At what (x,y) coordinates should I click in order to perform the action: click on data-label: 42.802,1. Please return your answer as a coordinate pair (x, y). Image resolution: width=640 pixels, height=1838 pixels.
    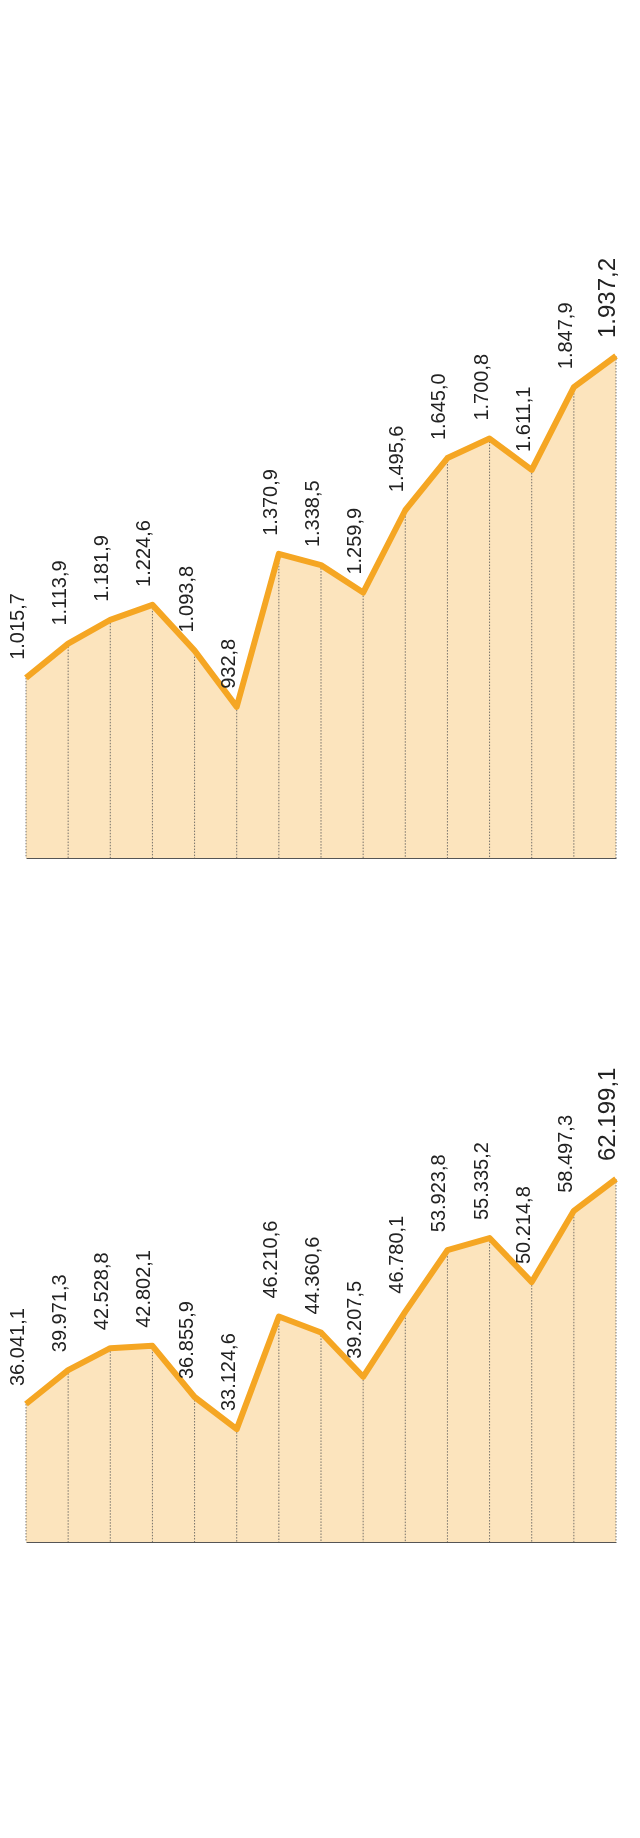
    Looking at the image, I should click on (143, 1289).